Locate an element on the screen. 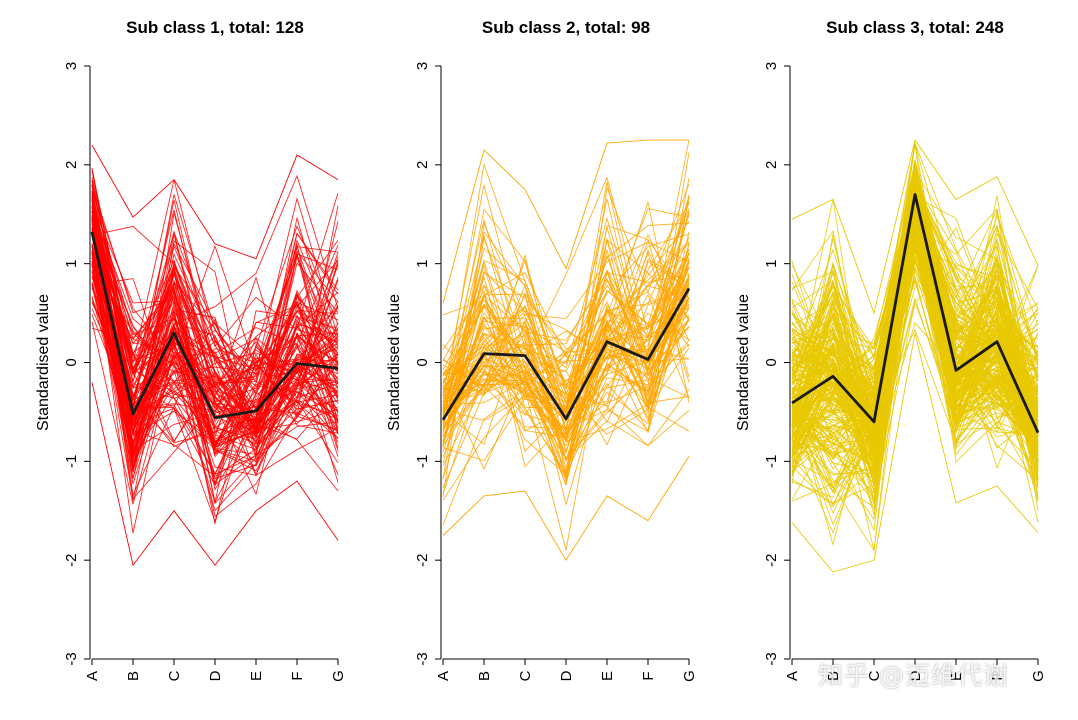 The height and width of the screenshot is (720, 1078). y-tick-label: 0 is located at coordinates (422, 362).